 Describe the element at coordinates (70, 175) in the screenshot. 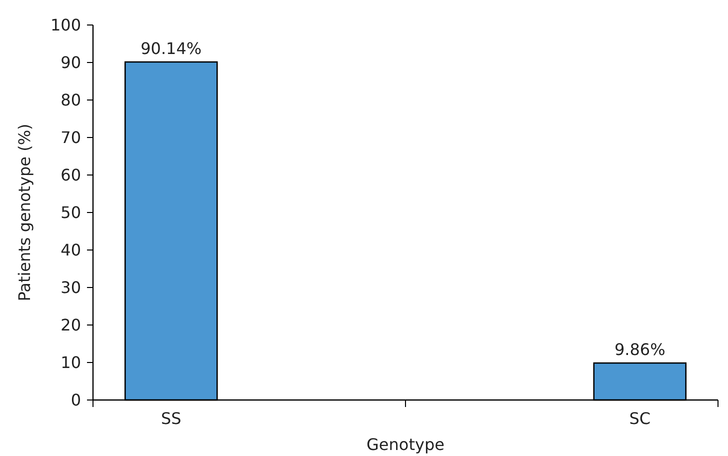

I see `y-tick-label: 60` at that location.